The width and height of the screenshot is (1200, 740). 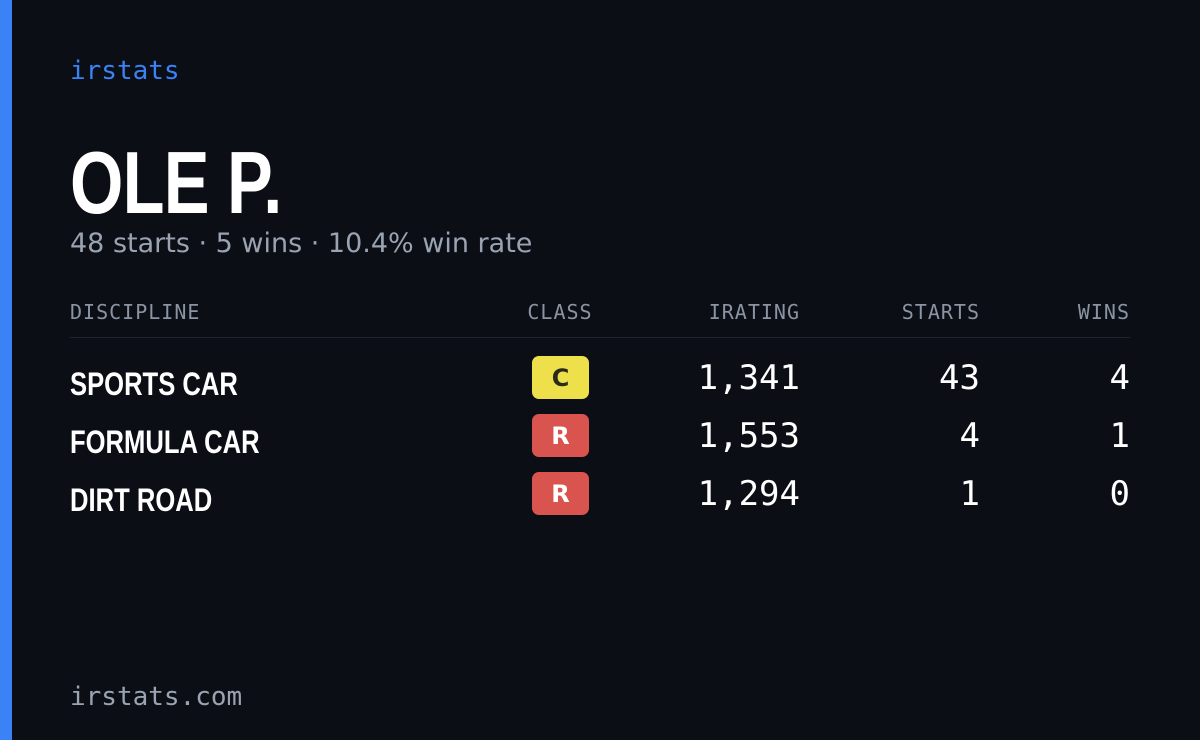 What do you see at coordinates (600, 337) in the screenshot?
I see `header-rule` at bounding box center [600, 337].